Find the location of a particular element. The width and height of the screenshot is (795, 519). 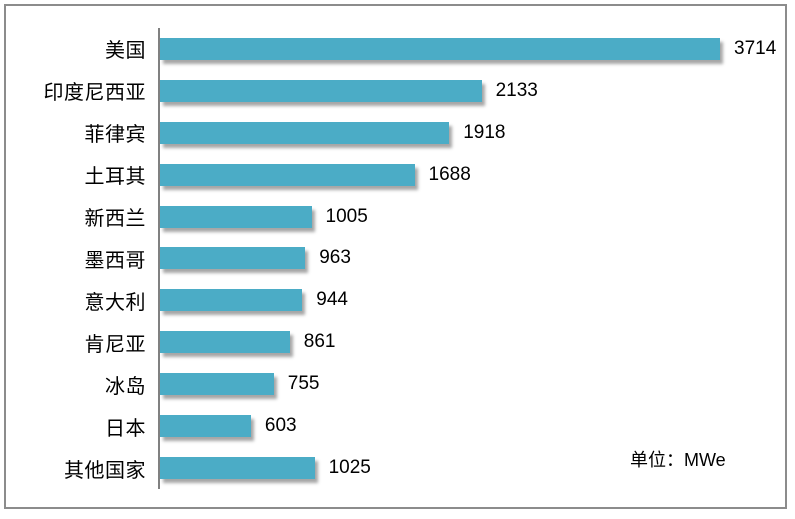

value-label: 1918 is located at coordinates (484, 132).